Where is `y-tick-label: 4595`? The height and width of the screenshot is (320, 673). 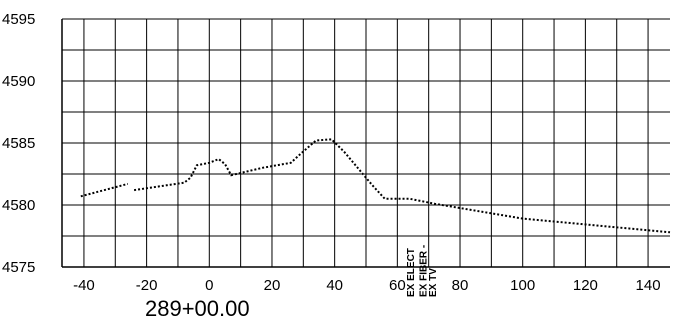
y-tick-label: 4595 is located at coordinates (18, 19).